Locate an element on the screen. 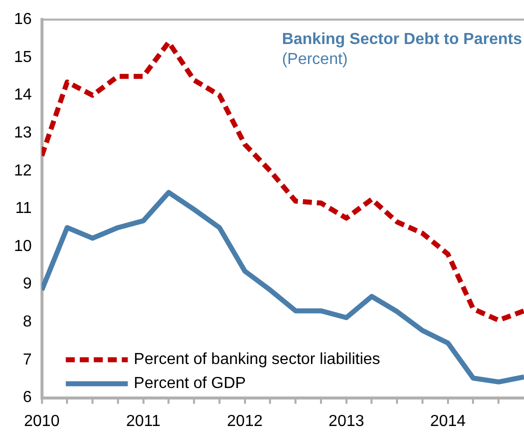  y-tick-label: 15 is located at coordinates (23, 57).